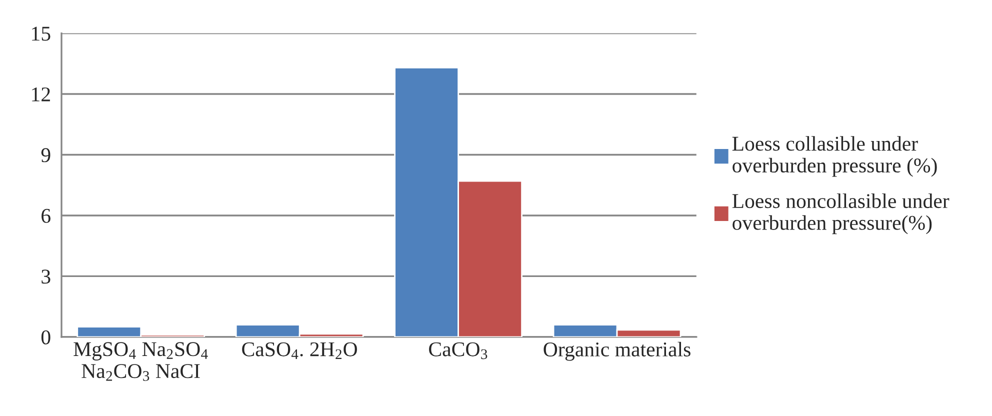 This screenshot has width=992, height=416. Describe the element at coordinates (141, 361) in the screenshot. I see `category-label: MgSO$_{4}$ Na$_{2}$SO$_{4}$ Na$_{2}$CO$_{3}$ NaCI` at that location.